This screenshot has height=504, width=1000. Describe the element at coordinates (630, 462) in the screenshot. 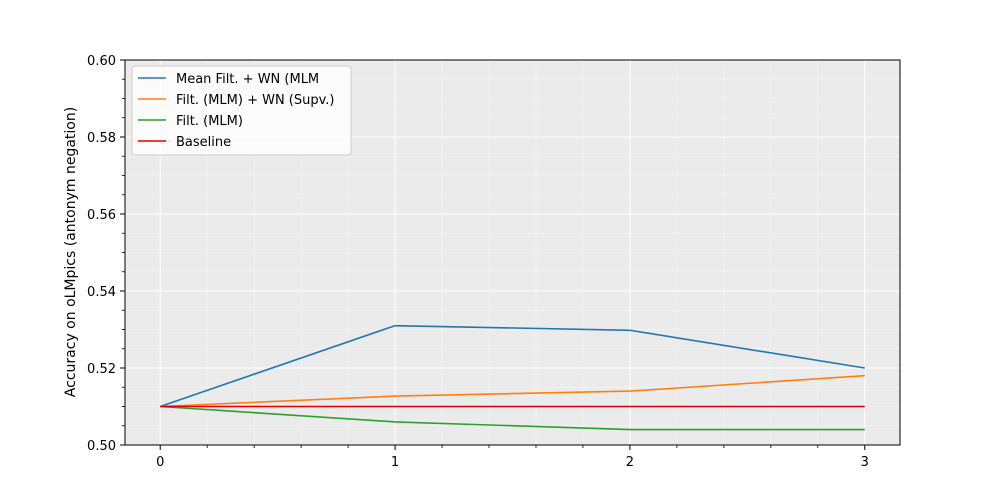

I see `x-tick-label: 2` at that location.